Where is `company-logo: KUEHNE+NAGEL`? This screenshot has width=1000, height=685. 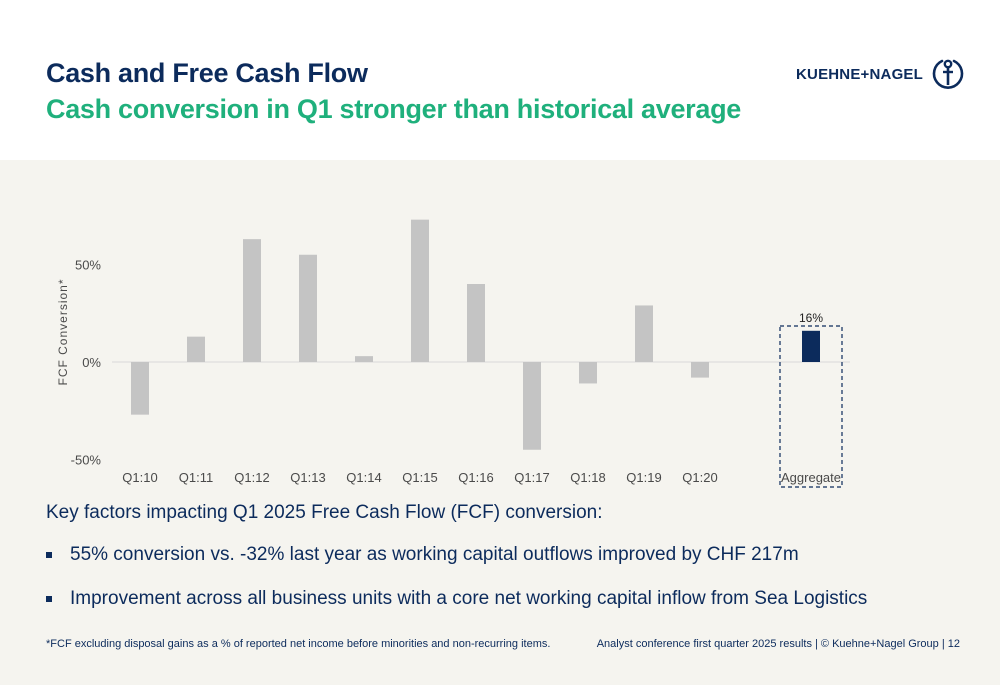 company-logo: KUEHNE+NAGEL is located at coordinates (880, 74).